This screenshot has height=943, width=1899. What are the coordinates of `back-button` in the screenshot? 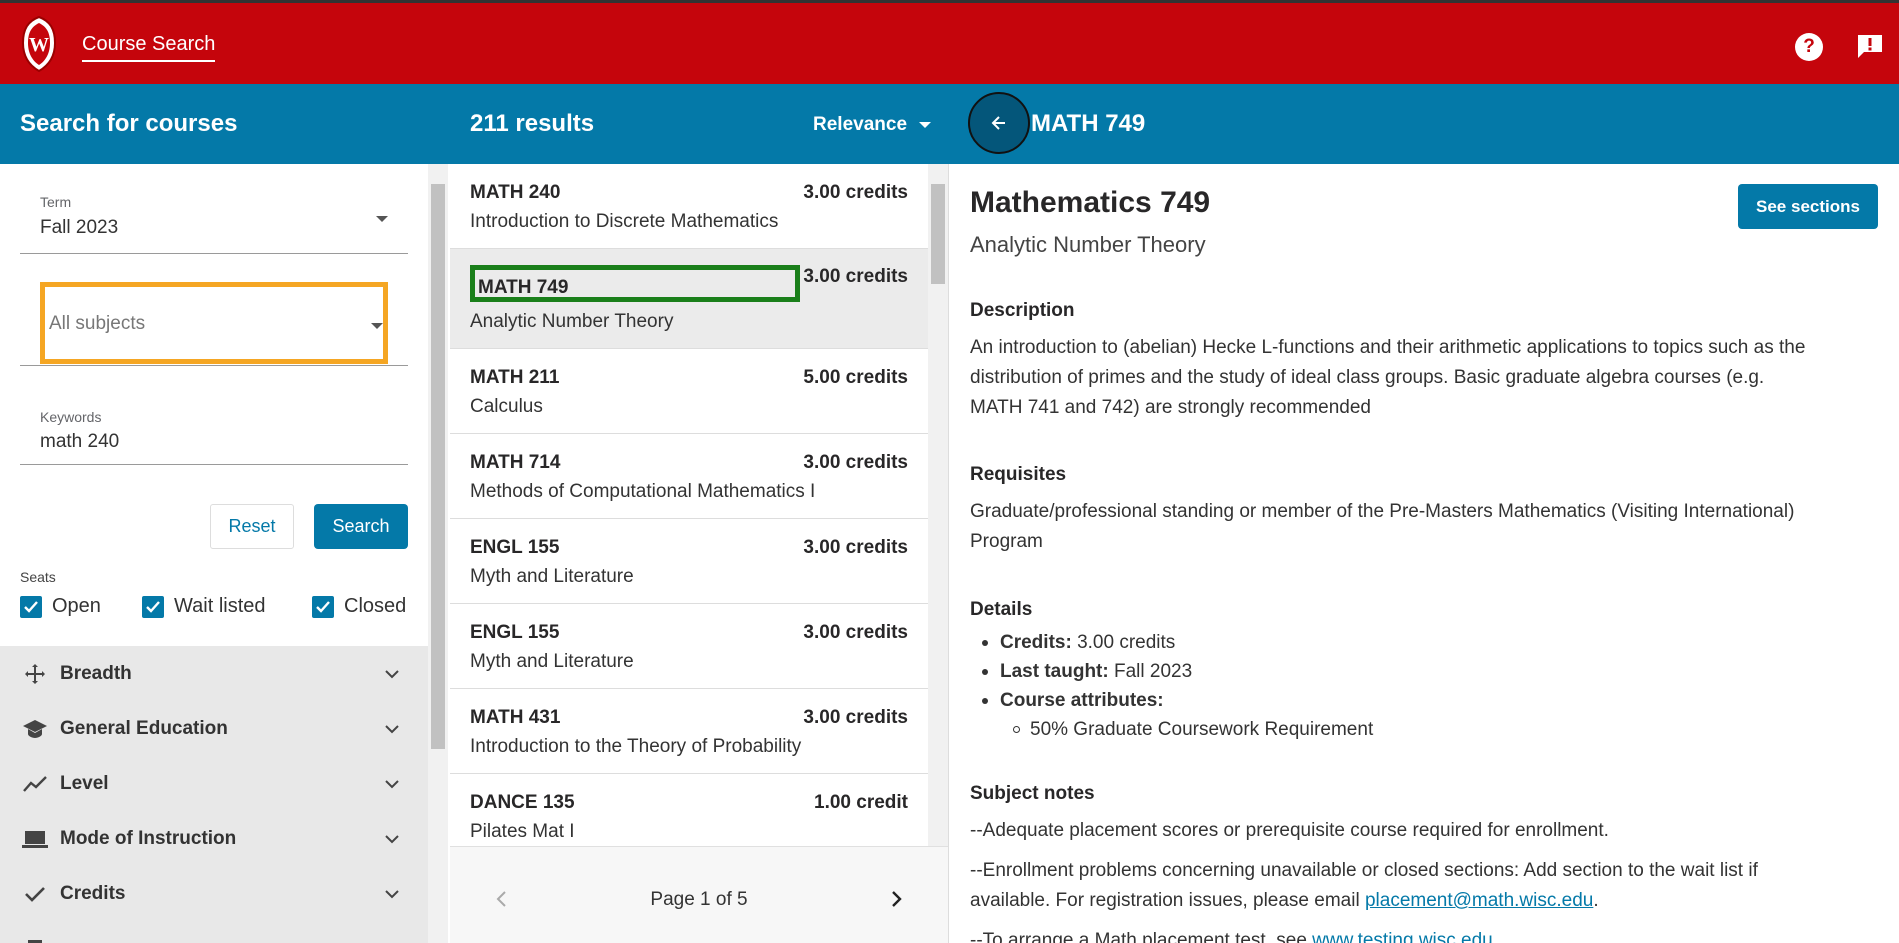 It's located at (999, 123).